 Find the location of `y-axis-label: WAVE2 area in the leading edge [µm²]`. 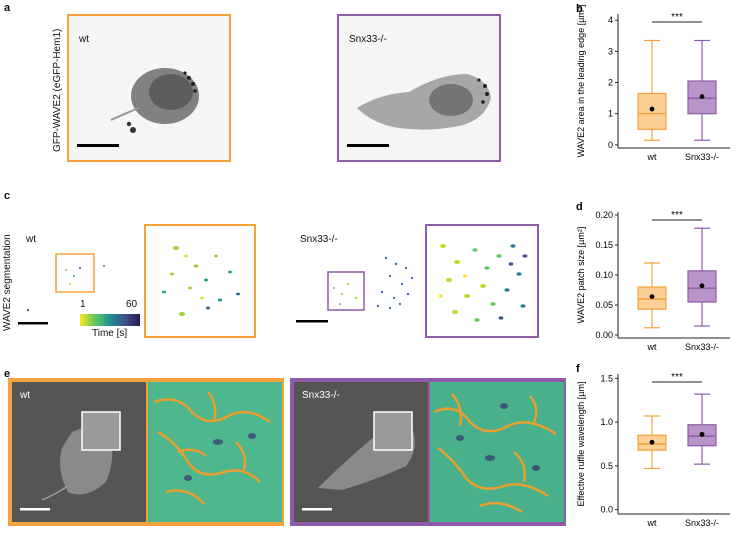

y-axis-label: WAVE2 area in the leading edge [µm²] is located at coordinates (581, 81).